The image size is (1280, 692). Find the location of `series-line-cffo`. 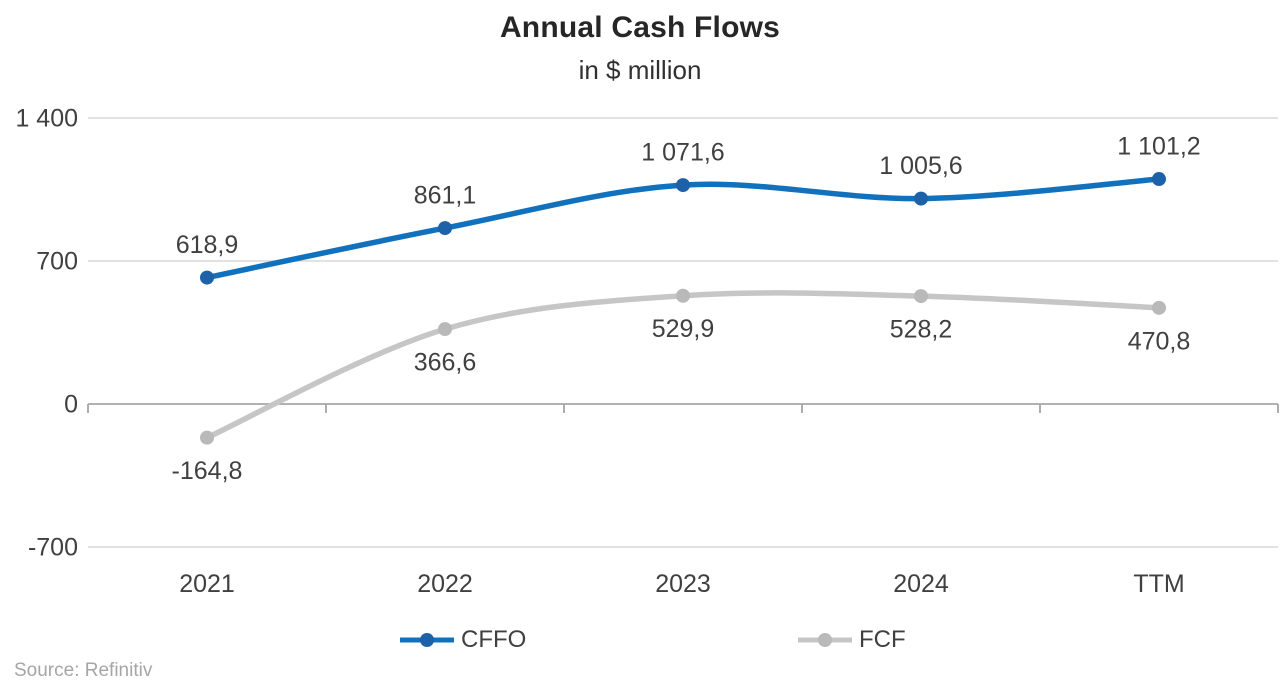

series-line-cffo is located at coordinates (683, 228).